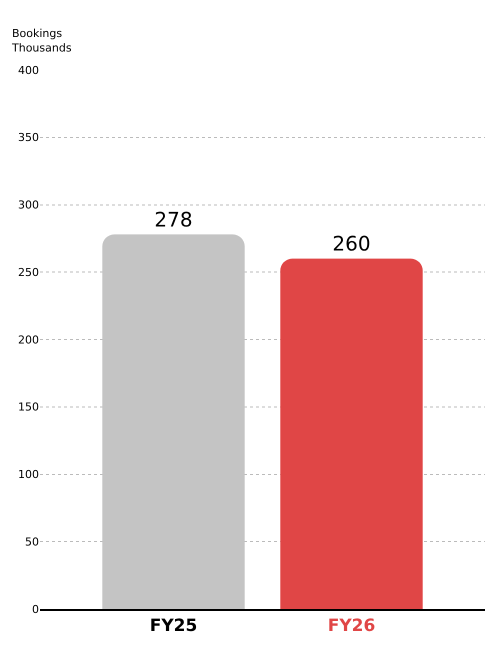 Image resolution: width=490 pixels, height=659 pixels. What do you see at coordinates (28, 205) in the screenshot?
I see `y-tick-label: 300` at bounding box center [28, 205].